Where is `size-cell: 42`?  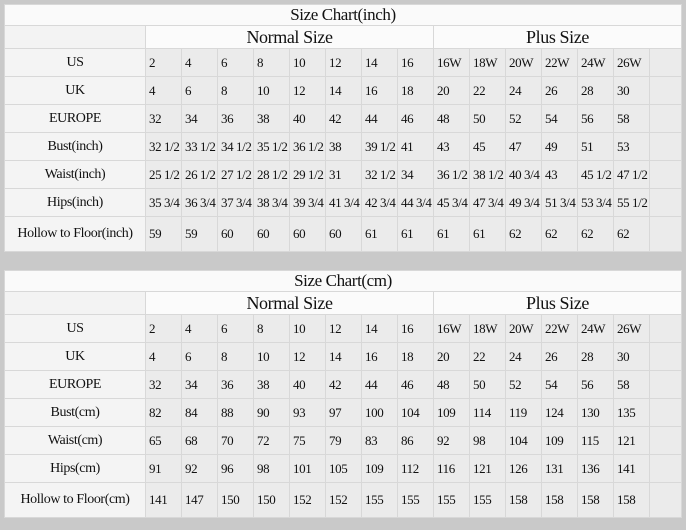 size-cell: 42 is located at coordinates (343, 384).